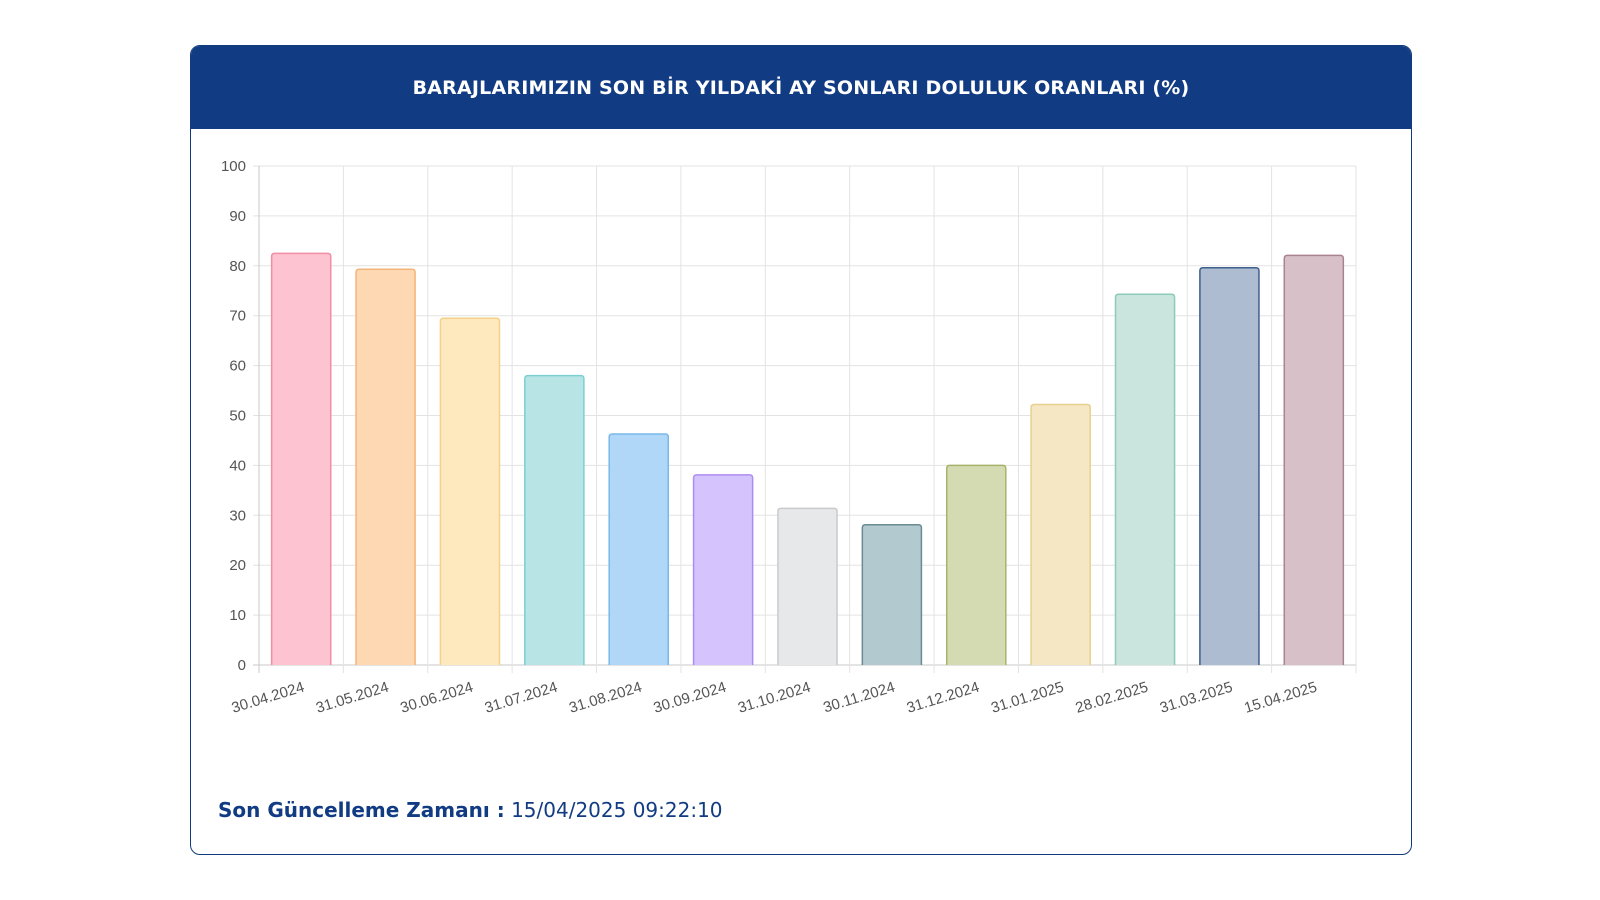  Describe the element at coordinates (237, 465) in the screenshot. I see `y-tick-label: 40` at that location.